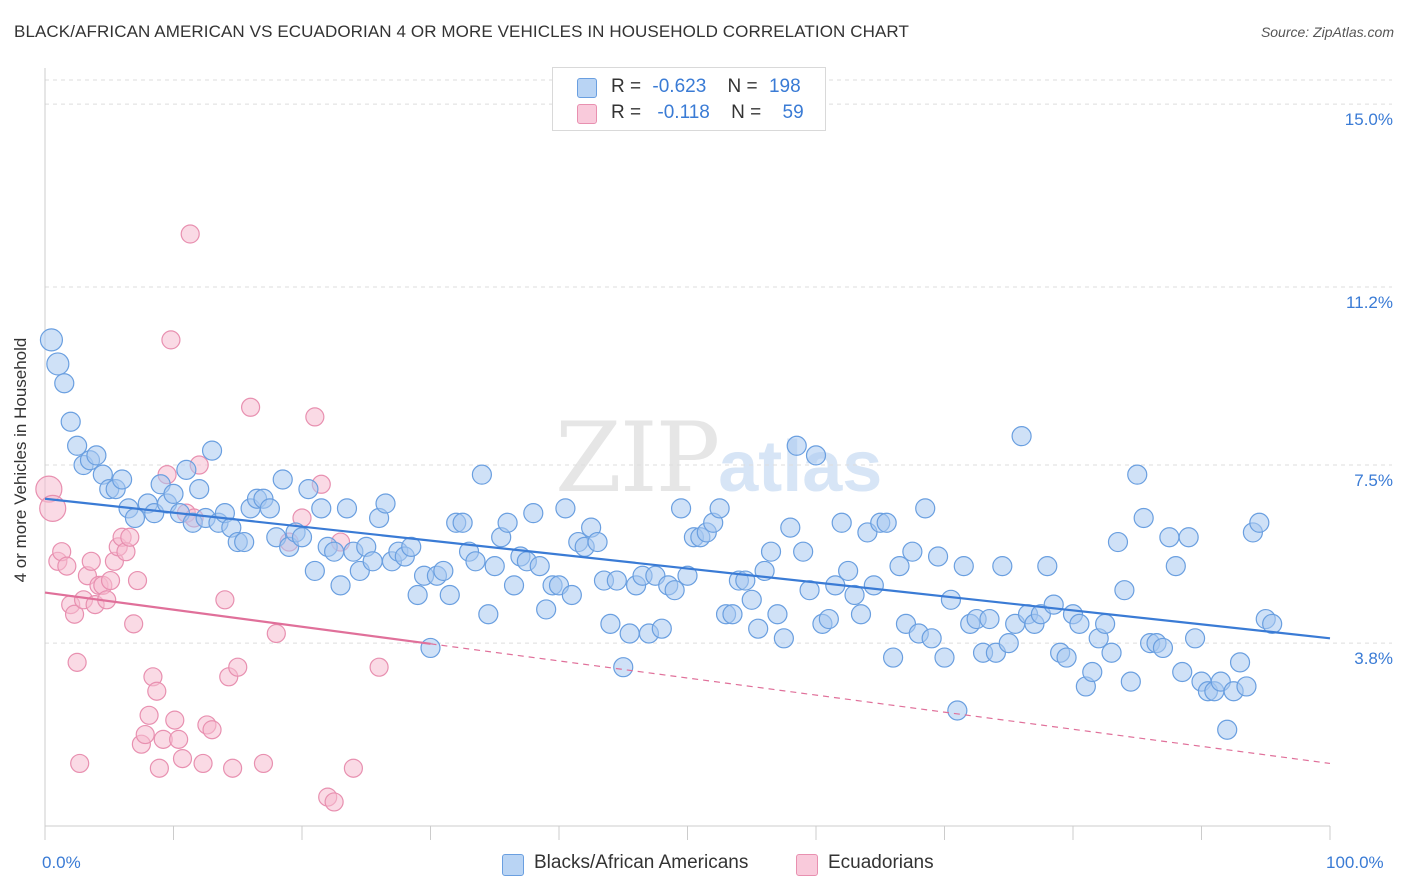 Image resolution: width=1406 pixels, height=892 pixels. What do you see at coordinates (1327, 32) in the screenshot?
I see `source-credit: Source: ZipAtlas.com` at bounding box center [1327, 32].